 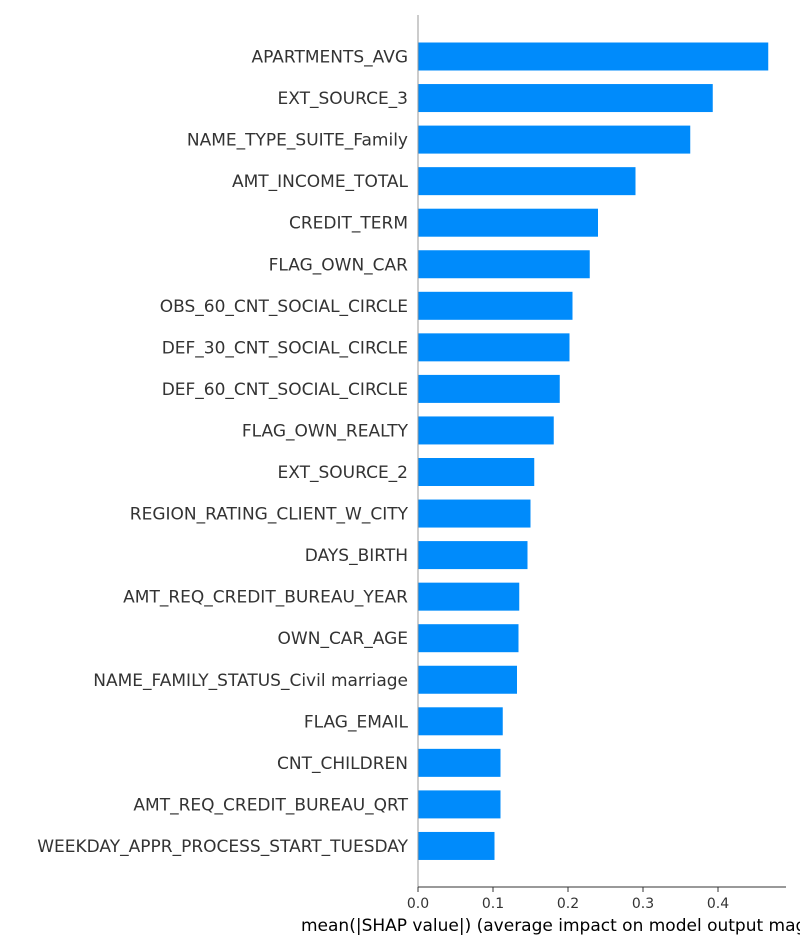 What do you see at coordinates (222, 847) in the screenshot?
I see `y-tick-label-20: WEEKDAY_APPR_PROCESS_START_TUESDAY` at bounding box center [222, 847].